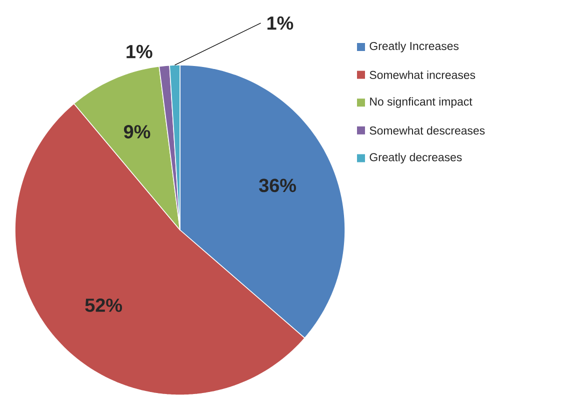 This screenshot has height=404, width=571. I want to click on legend-label: No signficant impact, so click(421, 102).